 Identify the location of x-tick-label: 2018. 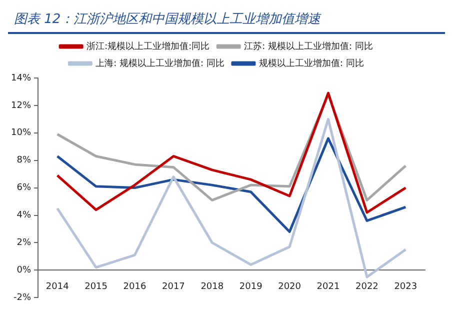
(212, 287).